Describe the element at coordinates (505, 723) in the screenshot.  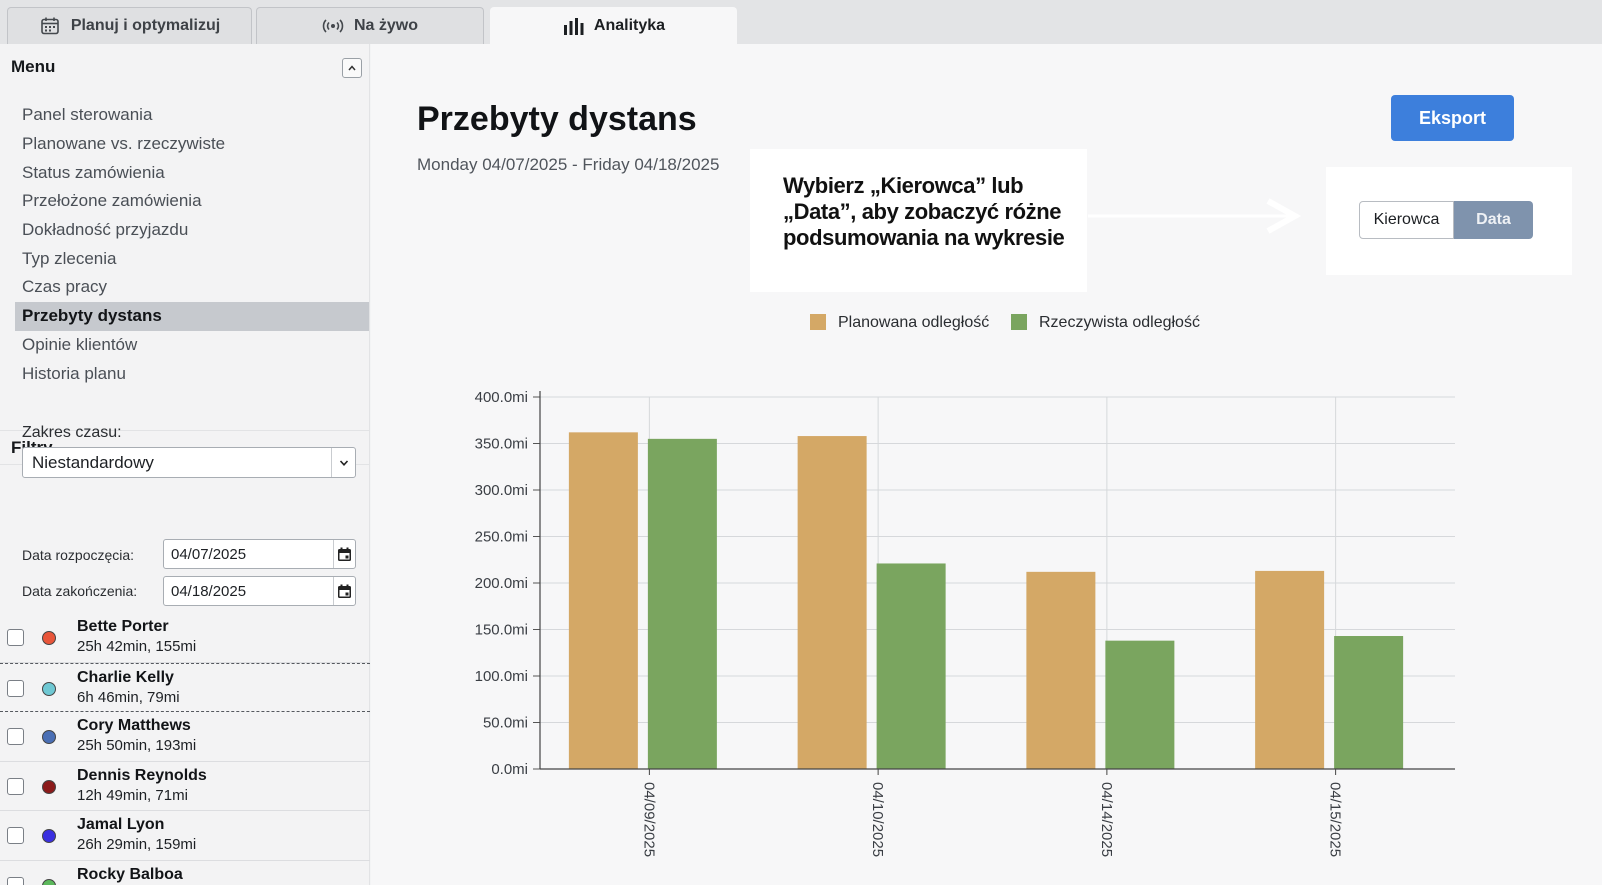
I see `y-tick-label: 50.0mi` at that location.